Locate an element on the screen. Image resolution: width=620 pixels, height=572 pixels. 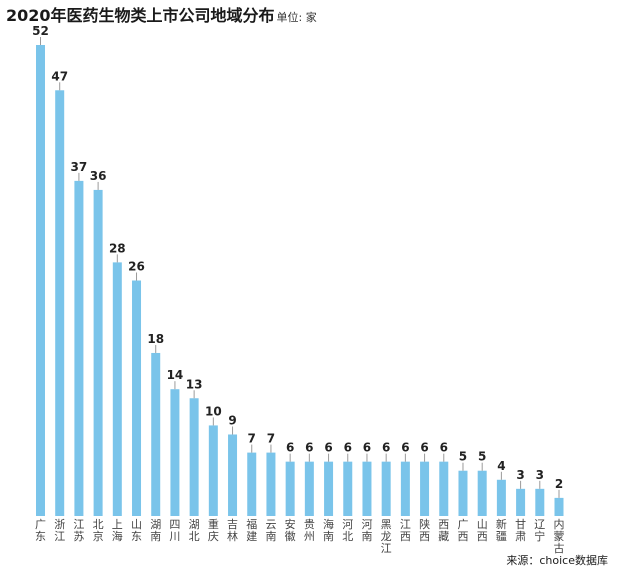
x-tick-label: 宁 is located at coordinates (539, 536).